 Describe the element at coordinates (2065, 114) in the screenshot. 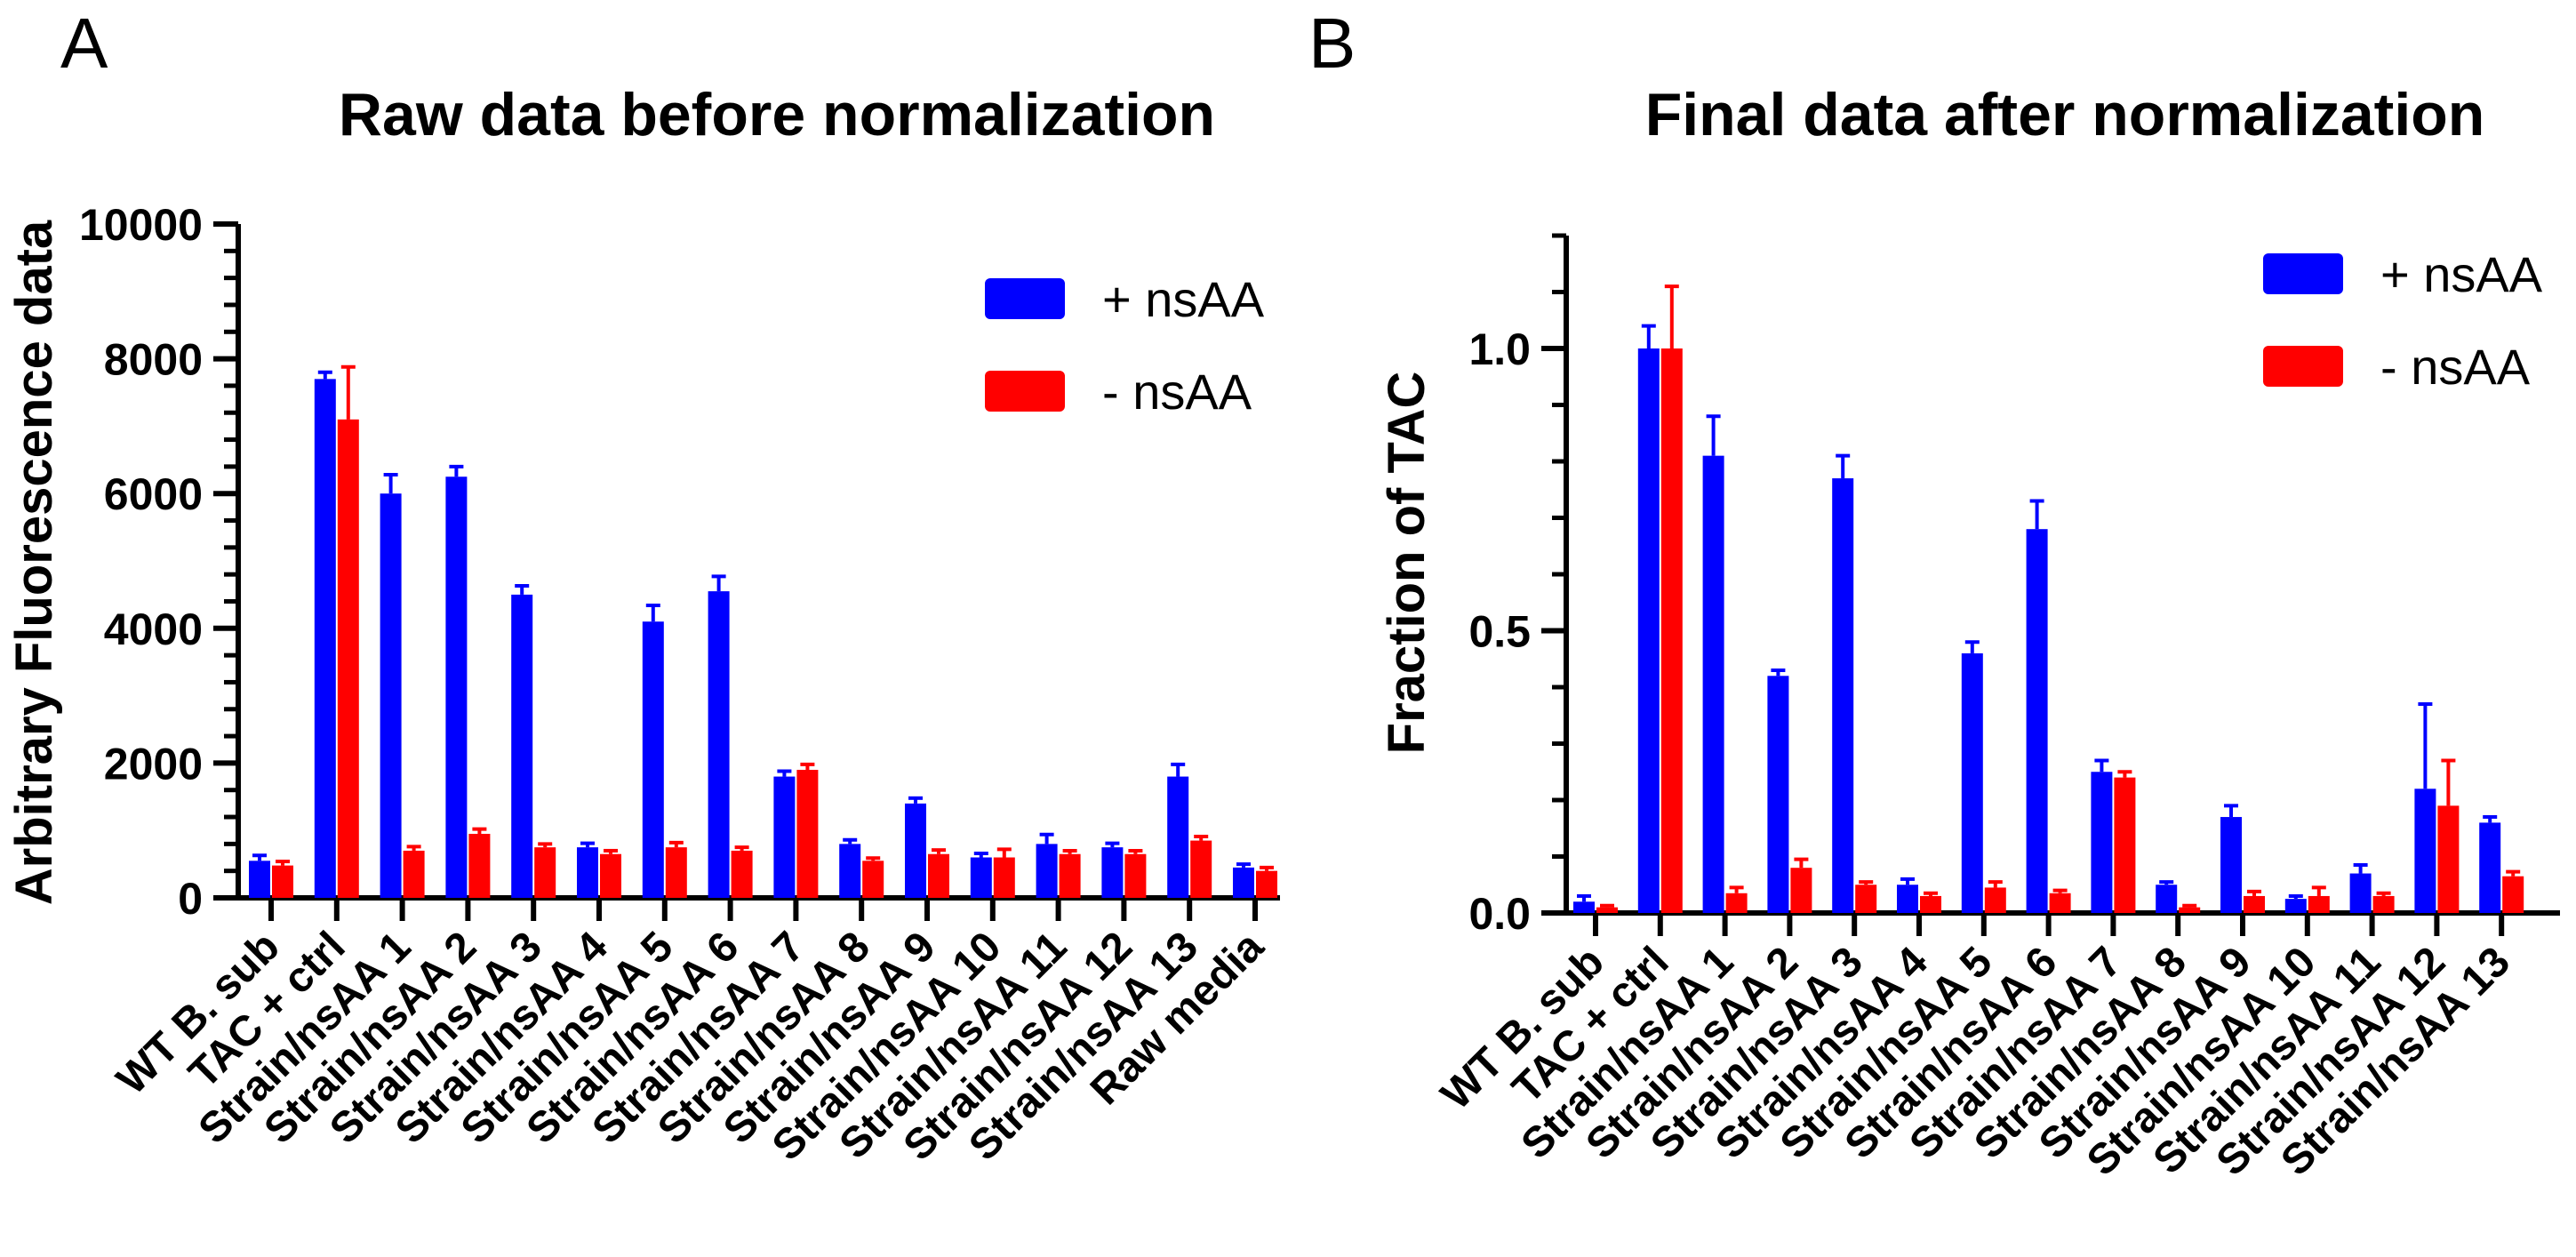

I see `panel-b-title: Final data after normalization` at that location.